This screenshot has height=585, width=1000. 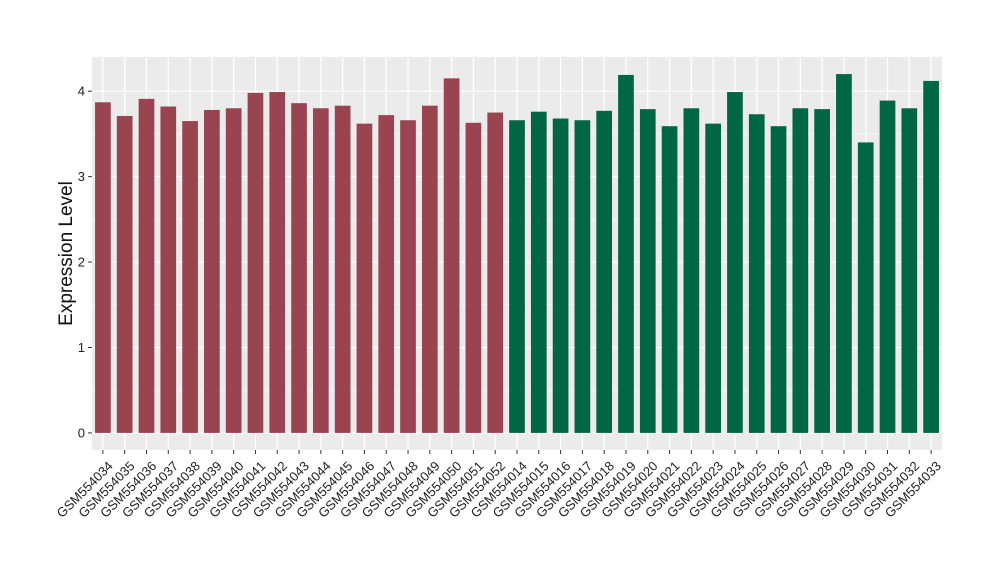 I want to click on bar-GSM554032, so click(x=909, y=270).